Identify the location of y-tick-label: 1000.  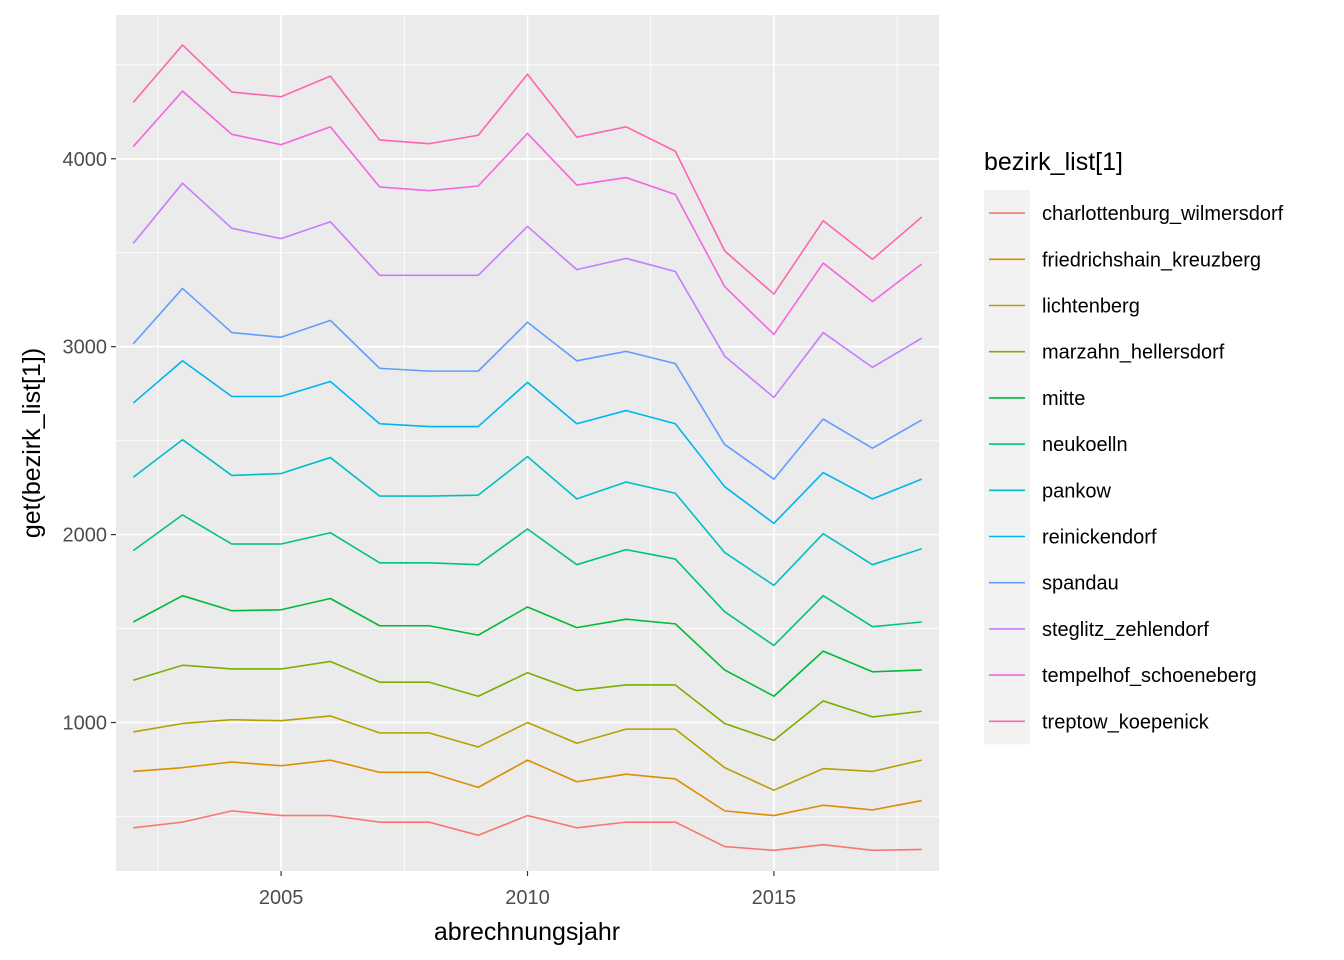
(85, 724).